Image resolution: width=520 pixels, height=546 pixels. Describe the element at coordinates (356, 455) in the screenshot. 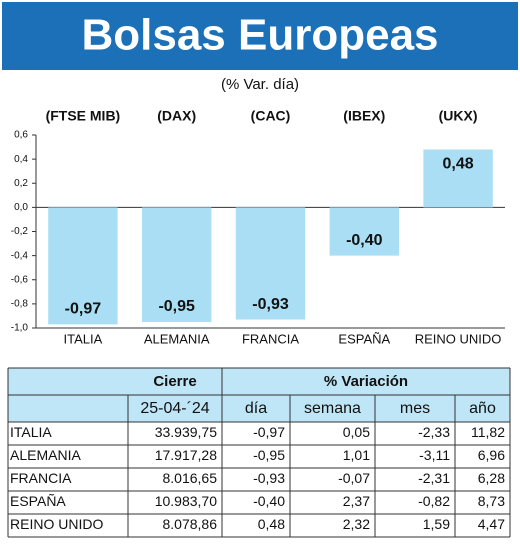

I see `table-cell: 1,01` at that location.